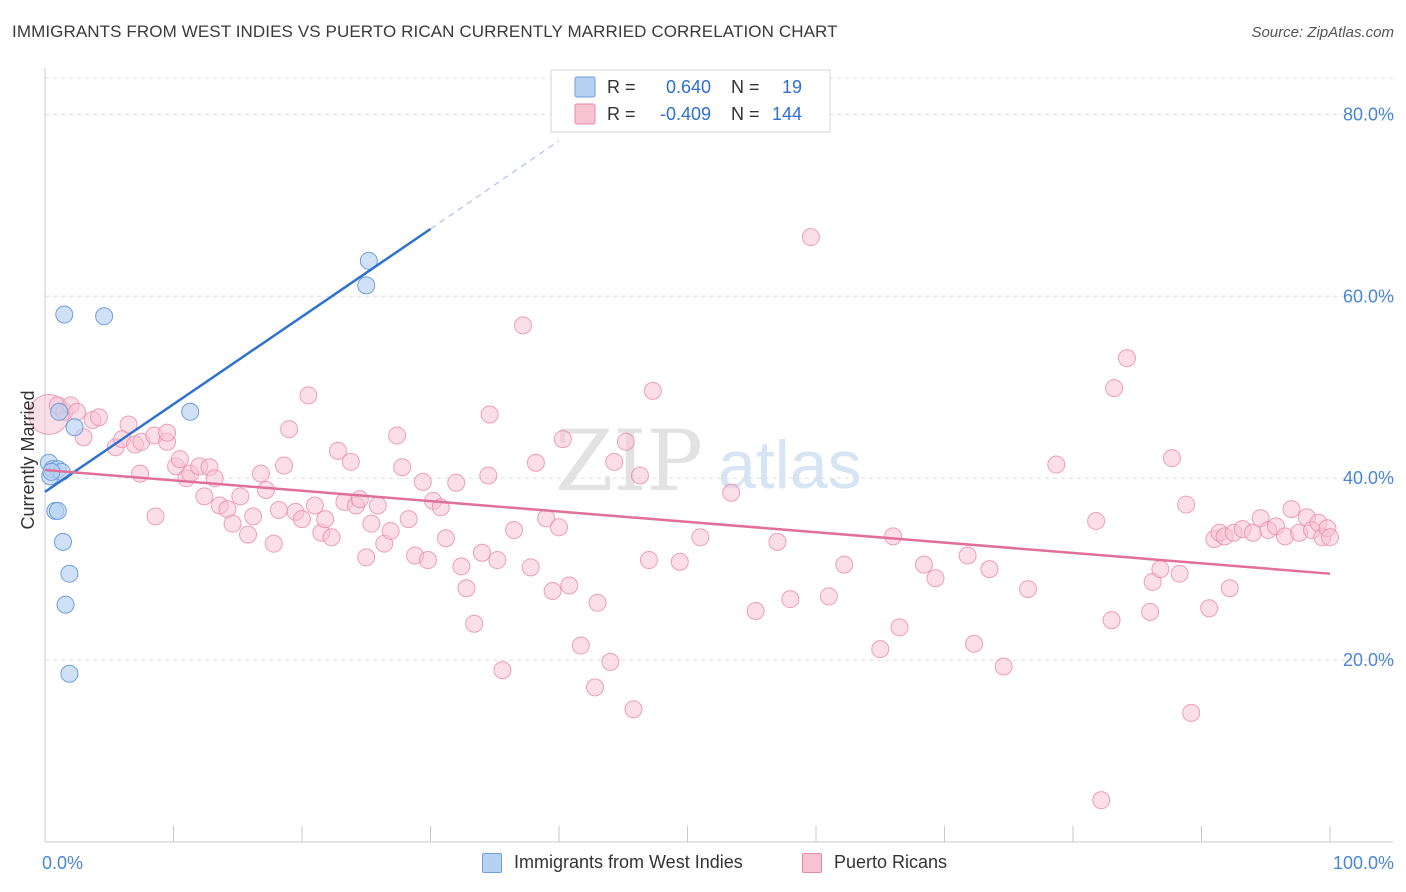 This screenshot has height=892, width=1406. What do you see at coordinates (792, 87) in the screenshot?
I see `legend-n-value-0: 19` at bounding box center [792, 87].